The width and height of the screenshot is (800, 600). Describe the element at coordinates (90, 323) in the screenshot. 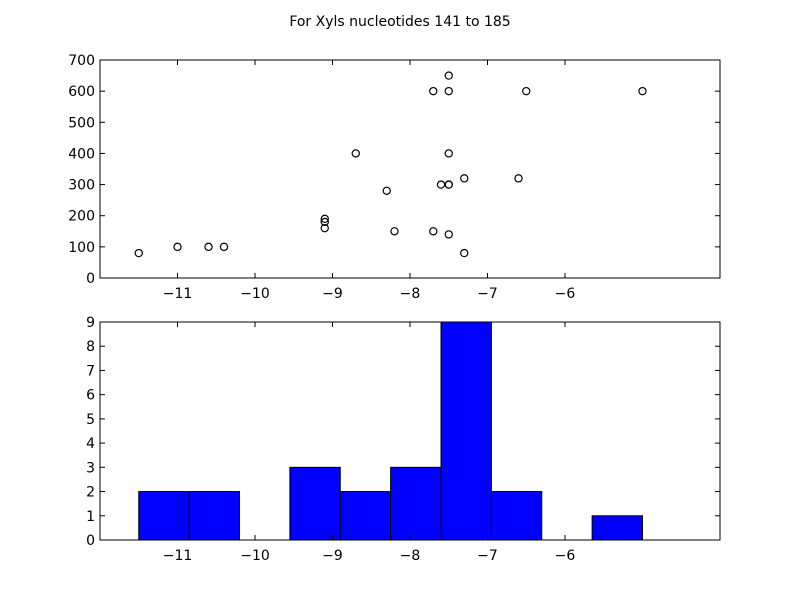

I see `histogram-y-tick-label: 9` at that location.